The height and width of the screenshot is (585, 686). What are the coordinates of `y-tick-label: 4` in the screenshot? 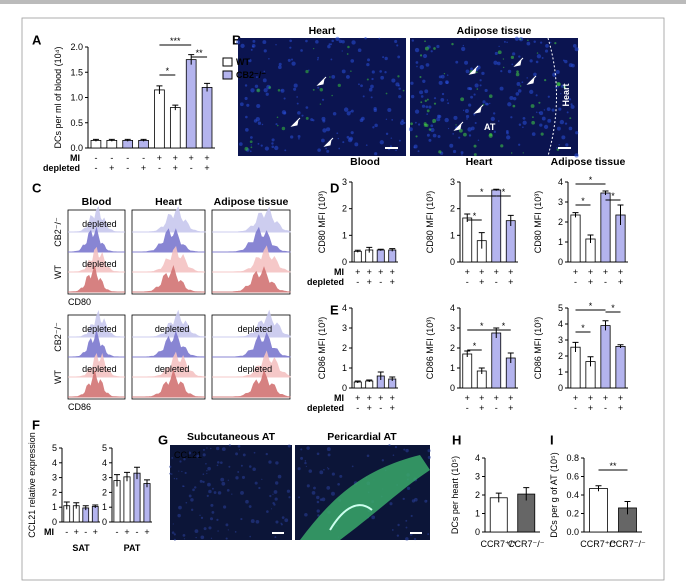 It's located at (477, 458).